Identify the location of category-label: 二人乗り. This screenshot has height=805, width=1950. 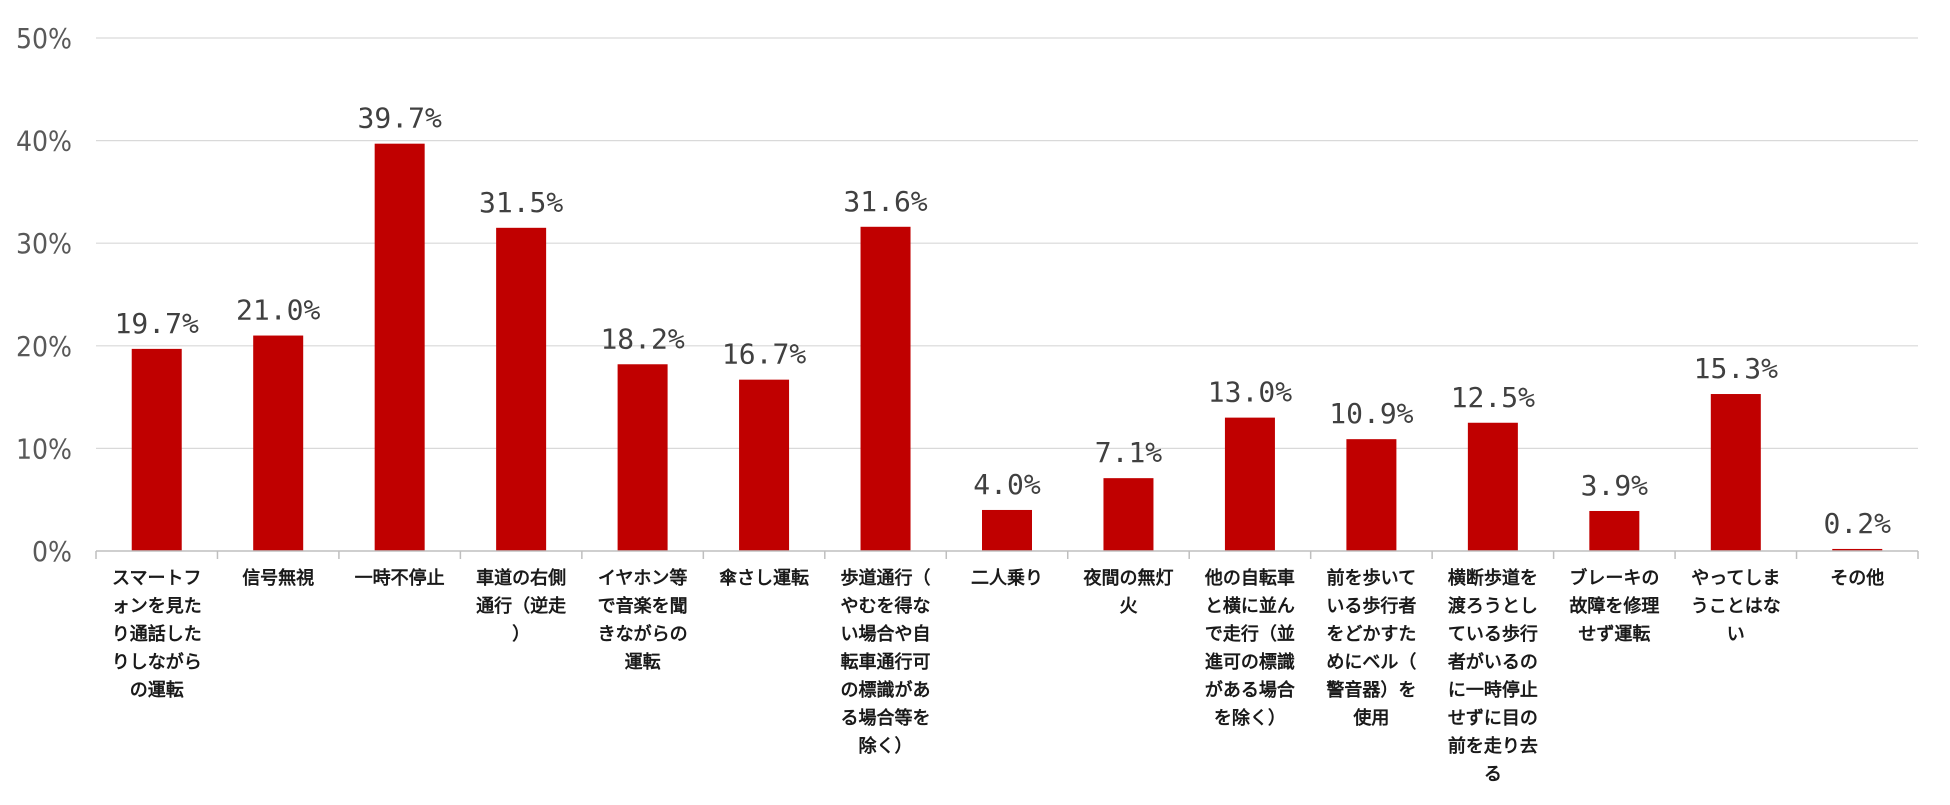
(1007, 578).